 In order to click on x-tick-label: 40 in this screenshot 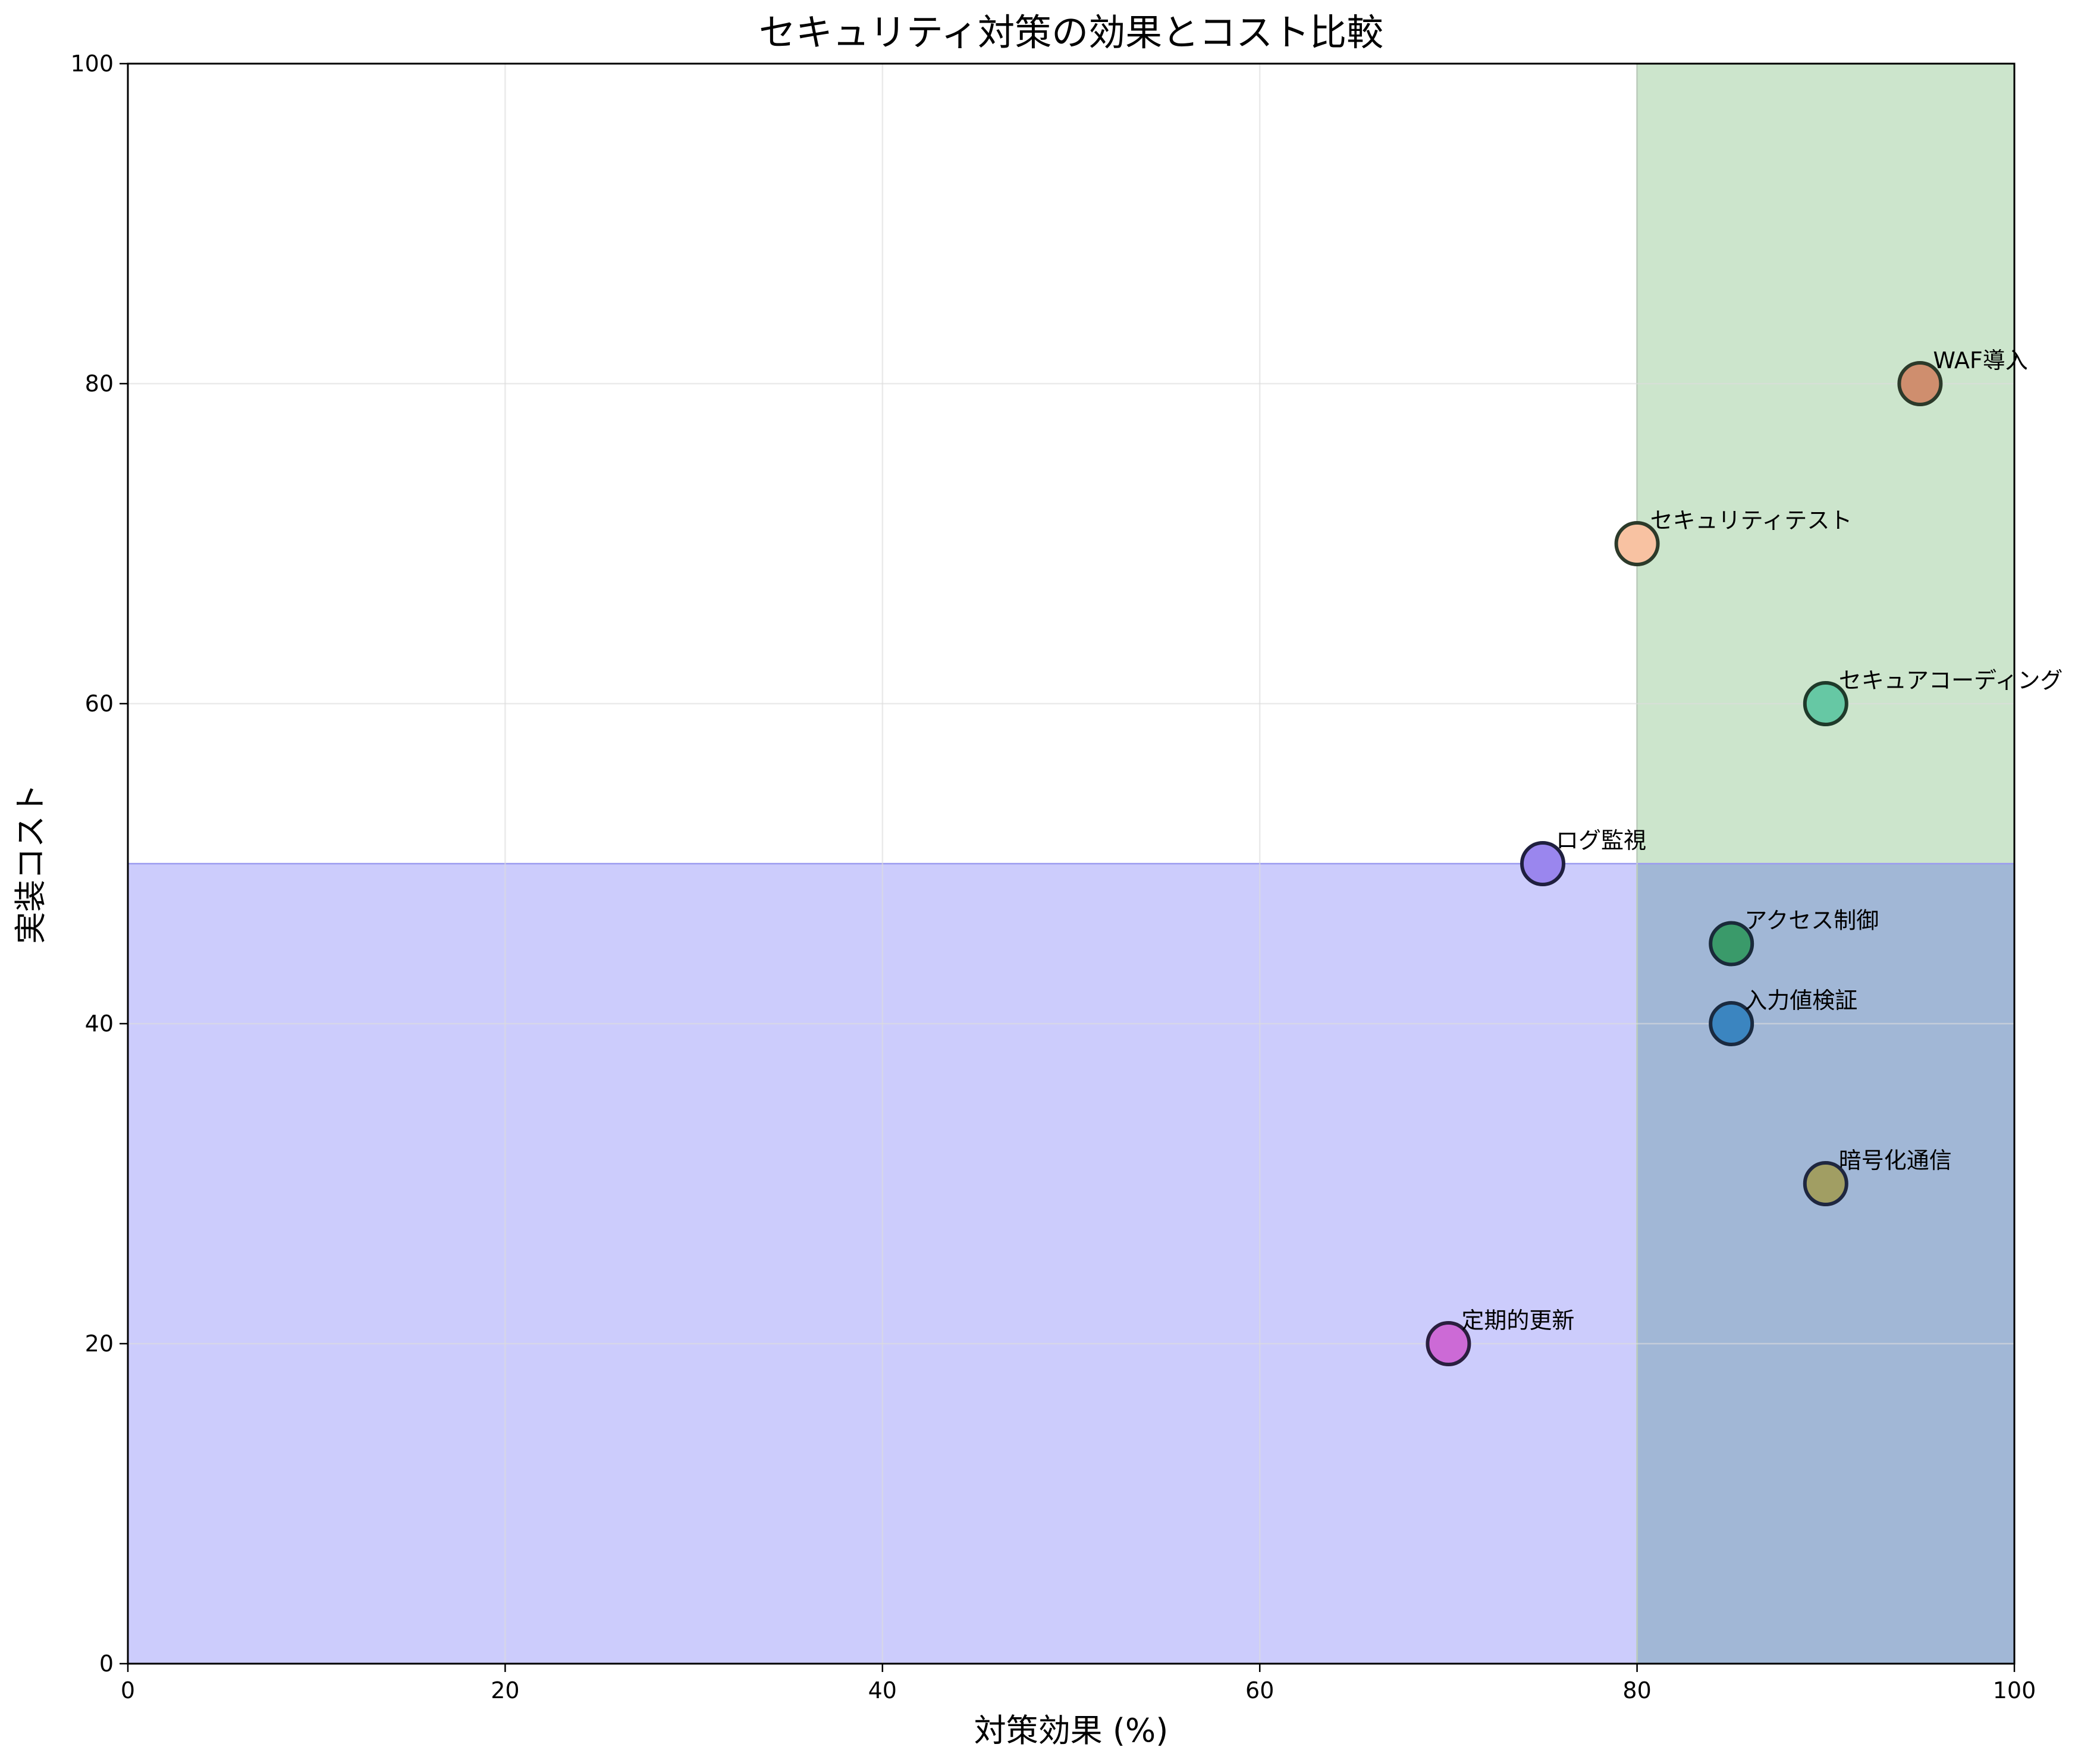, I will do `click(882, 1690)`.